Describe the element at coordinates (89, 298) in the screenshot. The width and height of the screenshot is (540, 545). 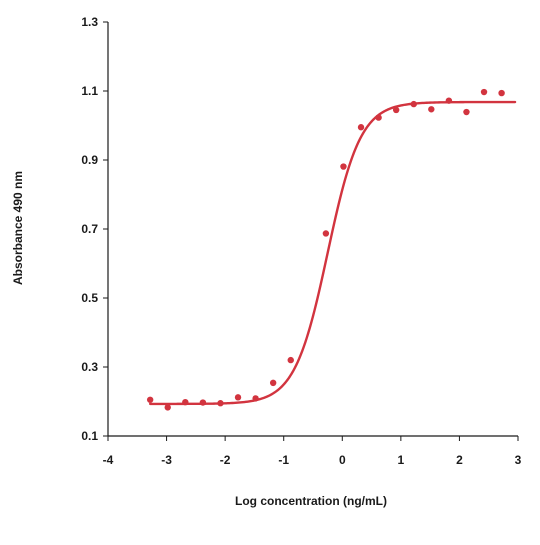
I see `y-tick-label: 0.5` at that location.